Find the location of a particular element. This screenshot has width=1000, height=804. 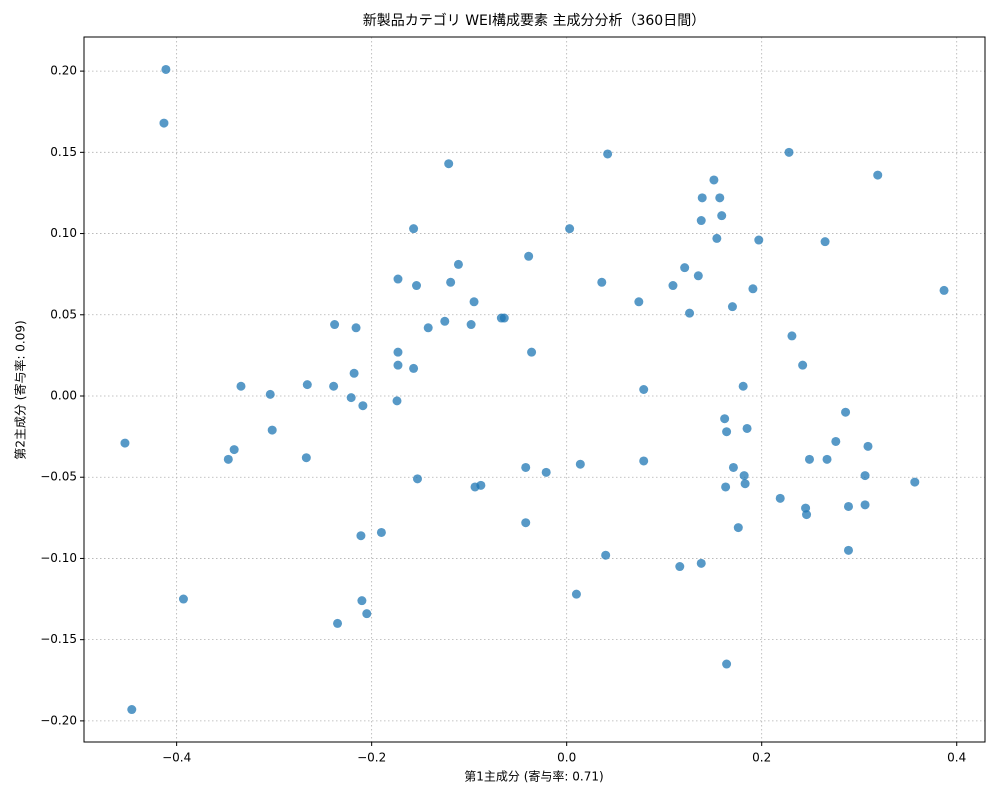

x-tick-label: −0.2 is located at coordinates (371, 758).